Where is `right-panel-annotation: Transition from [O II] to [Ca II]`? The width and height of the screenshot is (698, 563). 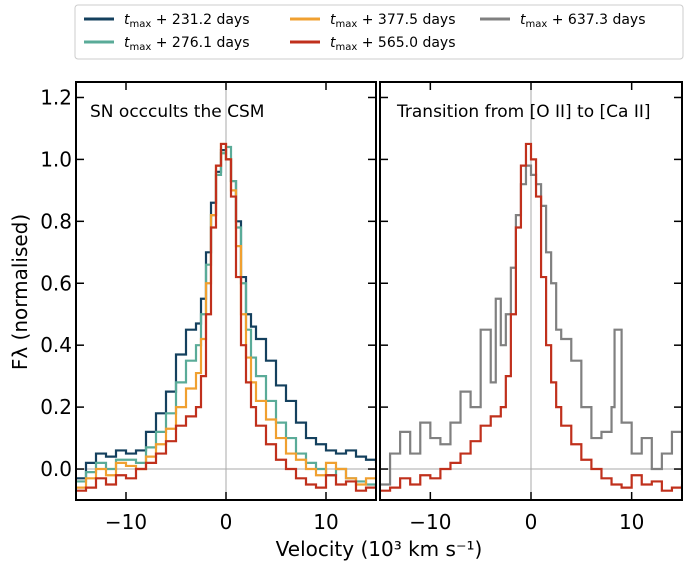 right-panel-annotation: Transition from [O II] to [Ca II] is located at coordinates (523, 112).